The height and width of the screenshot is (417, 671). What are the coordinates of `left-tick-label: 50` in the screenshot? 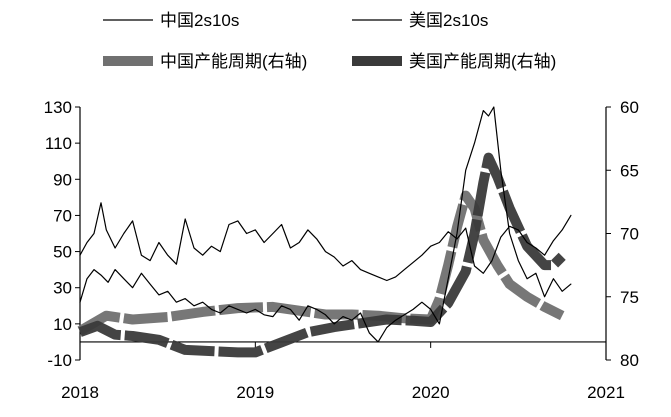 It's located at (62, 252).